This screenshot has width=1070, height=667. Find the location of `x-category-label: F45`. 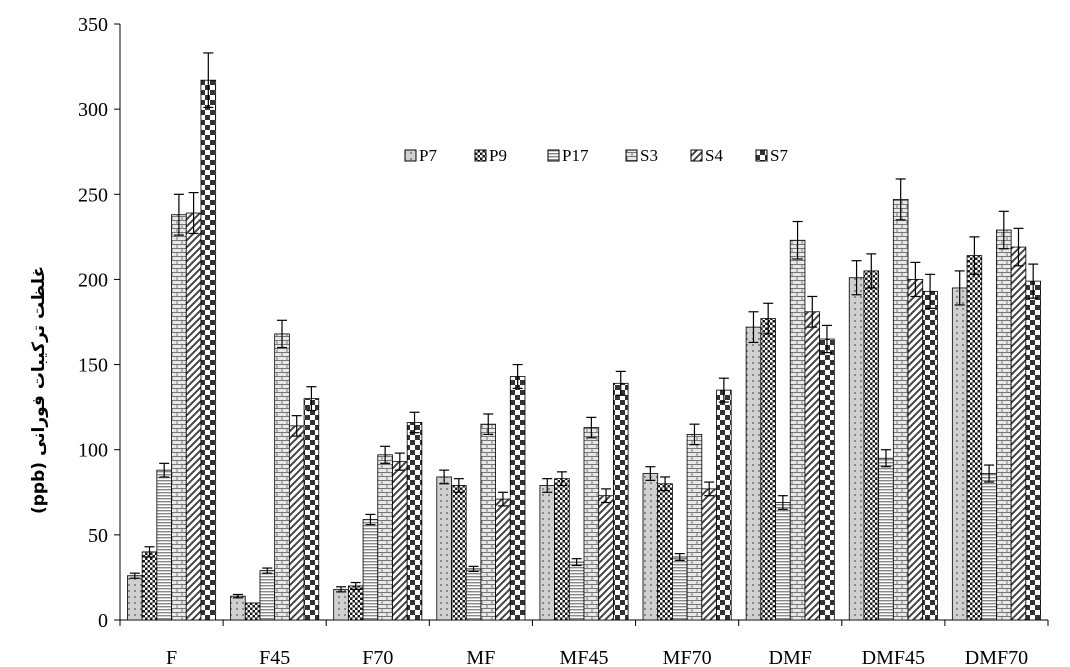

x-category-label: F45 is located at coordinates (274, 657).